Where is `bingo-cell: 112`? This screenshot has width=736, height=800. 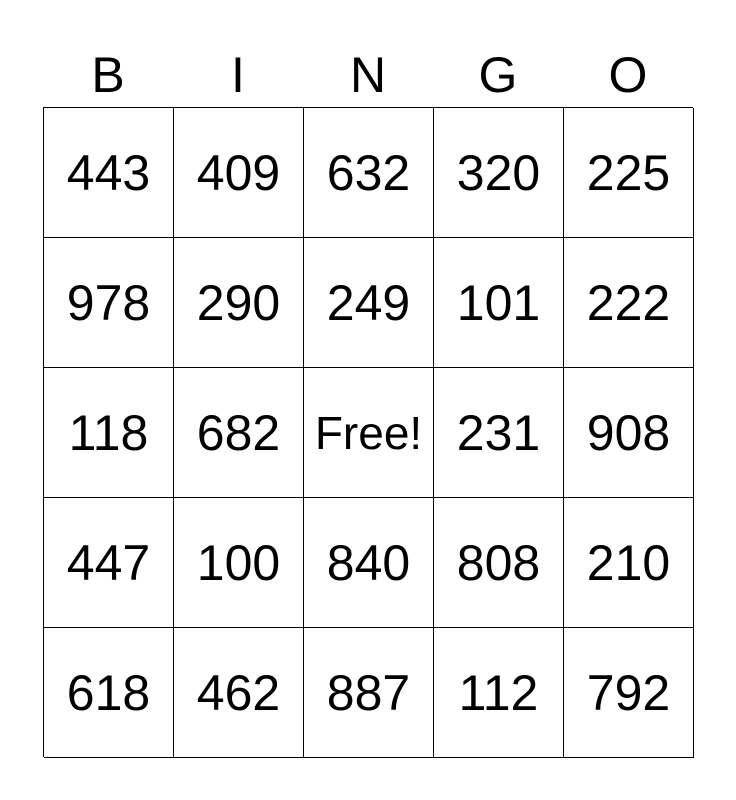
bingo-cell: 112 is located at coordinates (499, 693).